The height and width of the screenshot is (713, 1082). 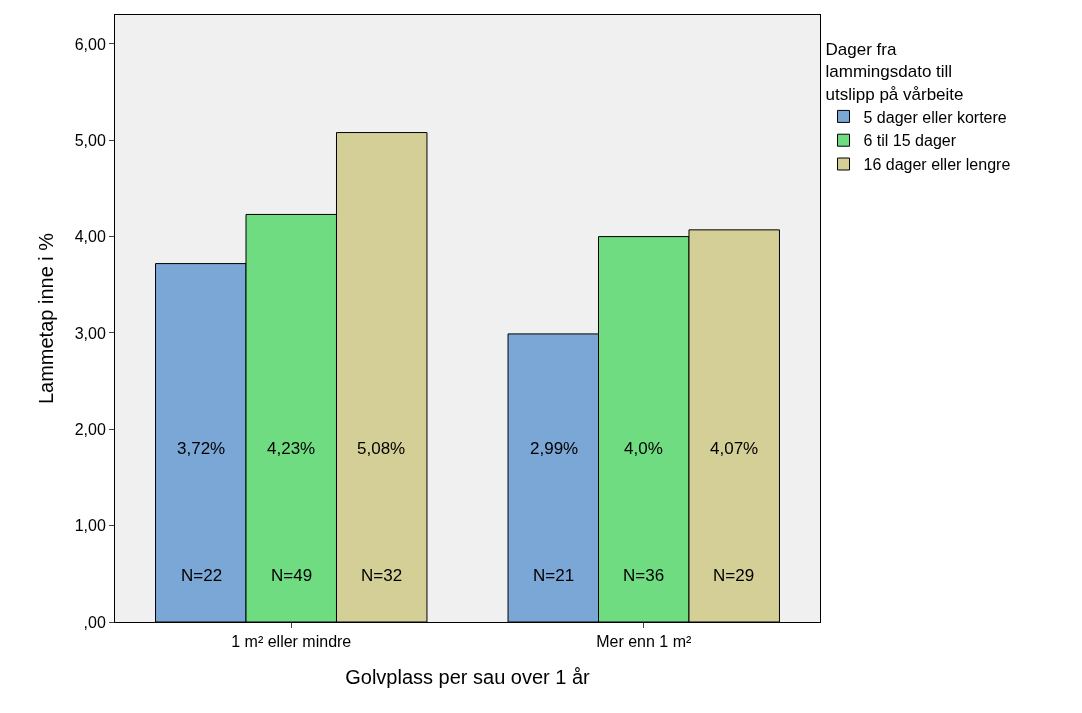 What do you see at coordinates (291, 448) in the screenshot?
I see `data-label: 4,23%` at bounding box center [291, 448].